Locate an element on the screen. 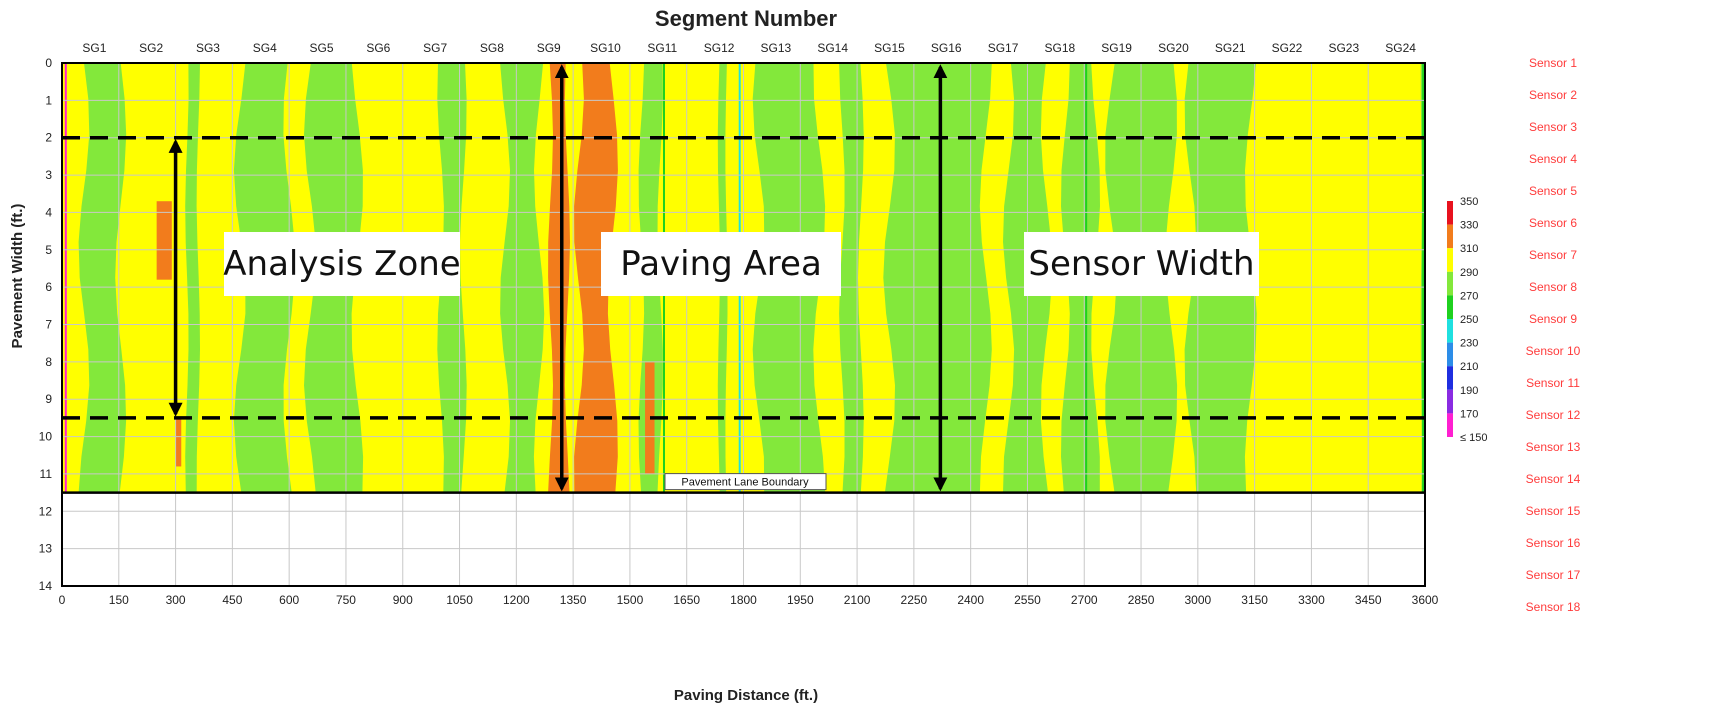 The image size is (1726, 706). segment-label: SG10 is located at coordinates (605, 48).